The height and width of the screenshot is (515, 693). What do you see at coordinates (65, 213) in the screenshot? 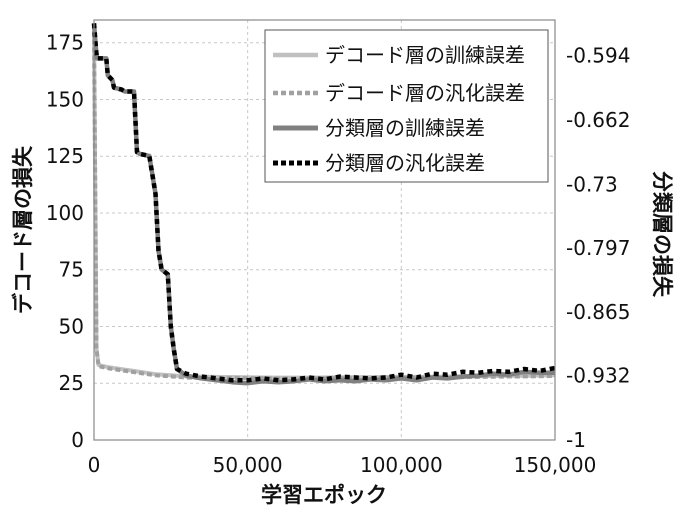
I see `y-left-tick-label: 100` at bounding box center [65, 213].